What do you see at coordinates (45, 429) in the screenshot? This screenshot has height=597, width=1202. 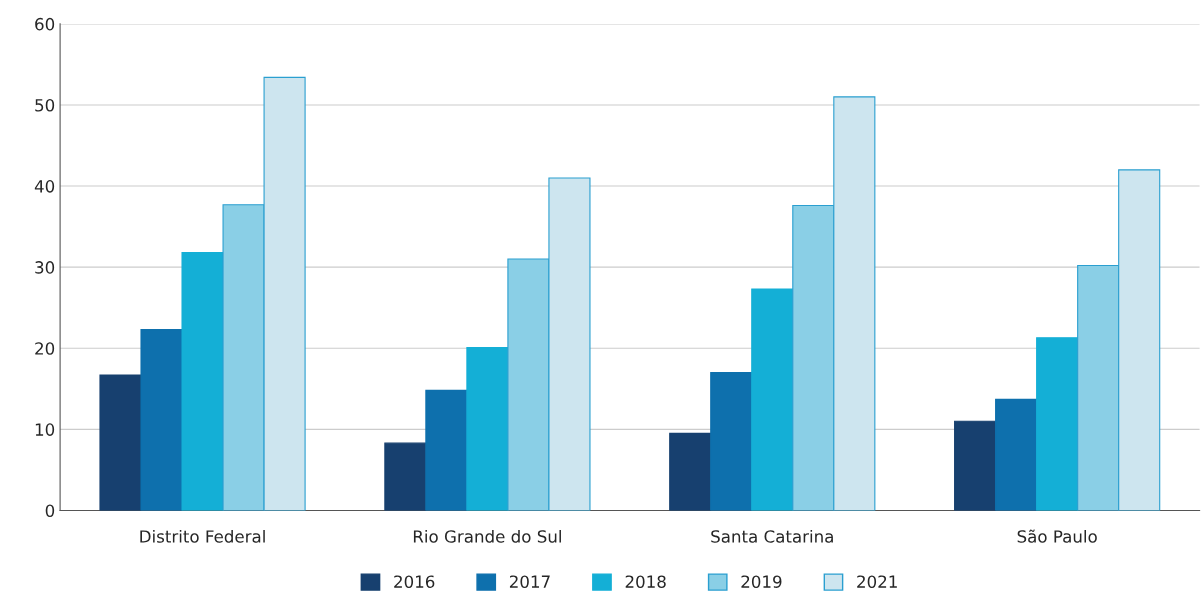 I see `y-tick-label: 10` at bounding box center [45, 429].